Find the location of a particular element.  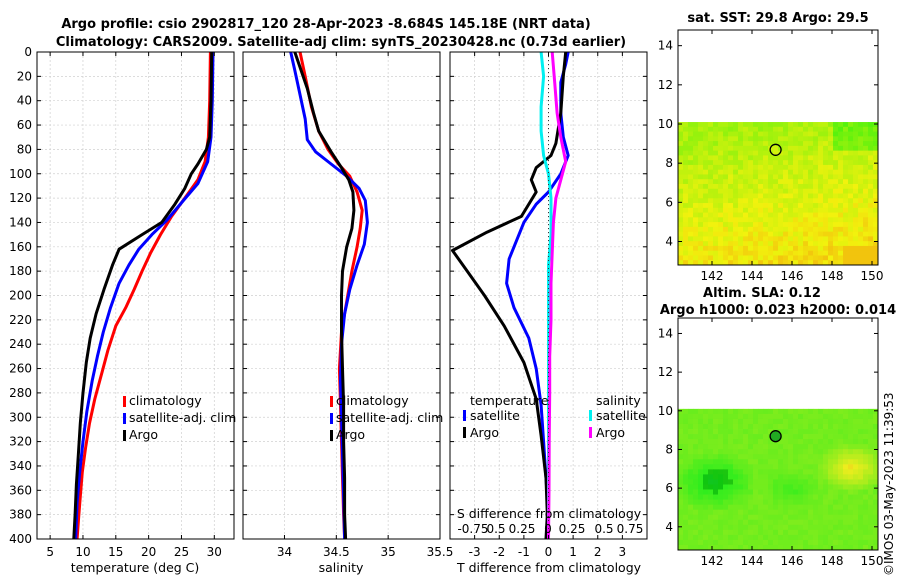

temperature-xlabel: temperature (deg C) is located at coordinates (135, 567).